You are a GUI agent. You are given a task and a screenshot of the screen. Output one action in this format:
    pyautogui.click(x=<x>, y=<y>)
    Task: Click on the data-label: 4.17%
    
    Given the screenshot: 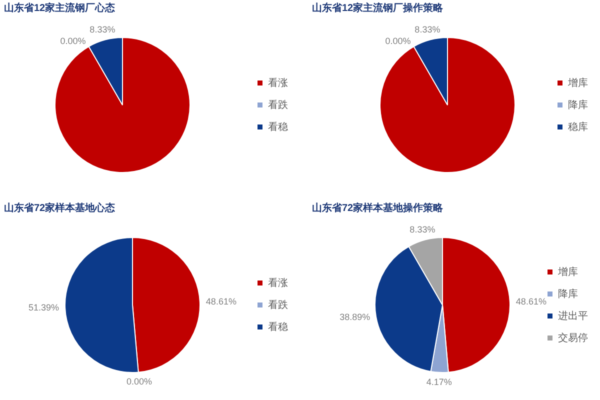 What is the action you would take?
    pyautogui.click(x=439, y=381)
    